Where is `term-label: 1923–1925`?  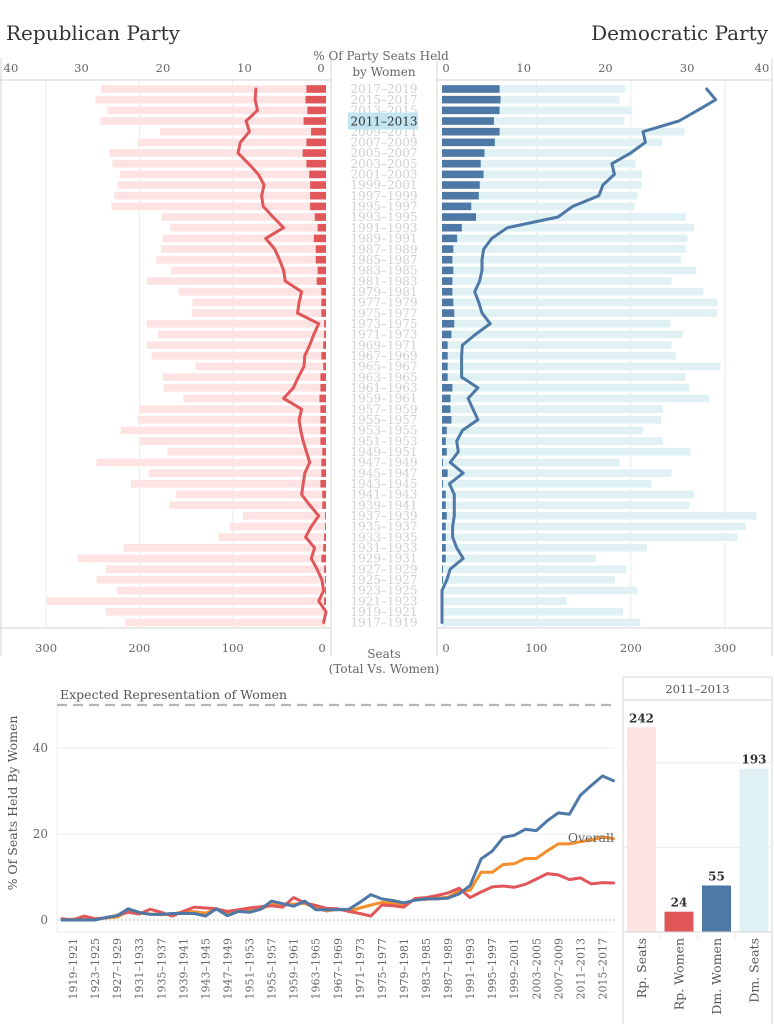
term-label: 1923–1925 is located at coordinates (383, 591).